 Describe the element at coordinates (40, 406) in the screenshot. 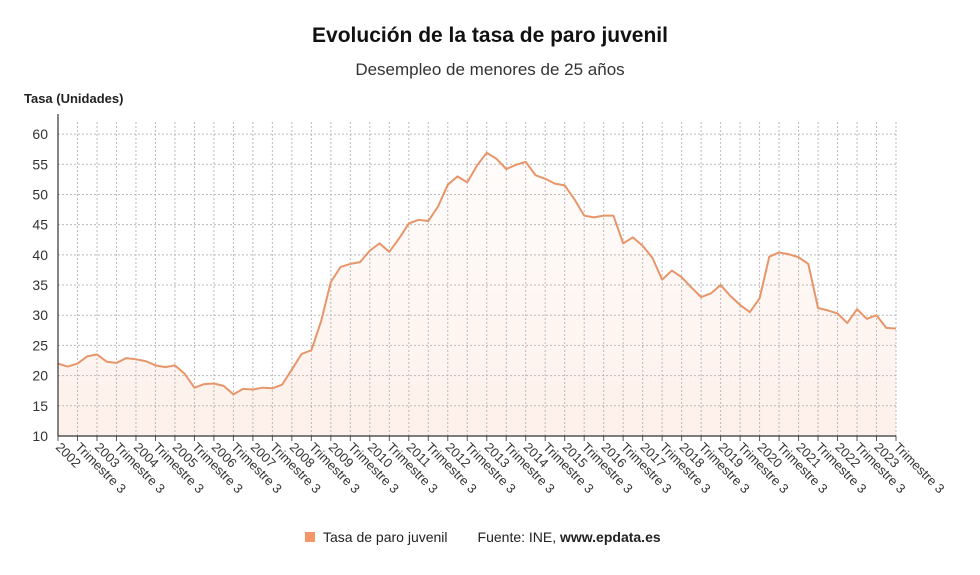

I see `y-tick-label: 15` at that location.